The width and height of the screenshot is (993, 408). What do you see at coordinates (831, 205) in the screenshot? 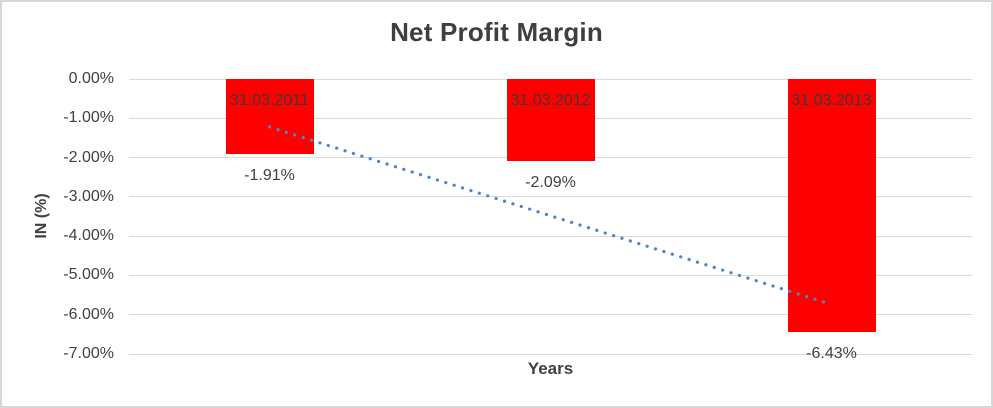
I see `bar-31.03.2013: 31.03.2013` at bounding box center [831, 205].